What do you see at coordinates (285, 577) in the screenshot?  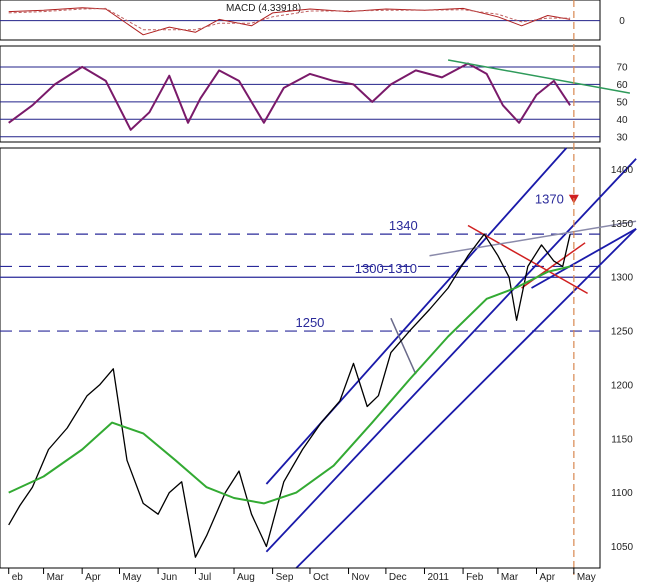 I see `x-tick-Sep: Sep` at bounding box center [285, 577].